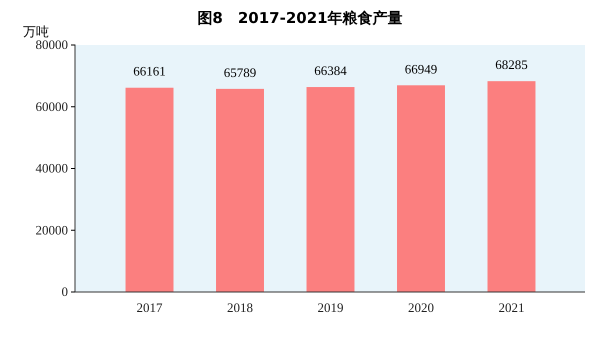 The width and height of the screenshot is (600, 348). What do you see at coordinates (300, 18) in the screenshot?
I see `chart-title: 图8 2017-2021年粮食产量` at bounding box center [300, 18].